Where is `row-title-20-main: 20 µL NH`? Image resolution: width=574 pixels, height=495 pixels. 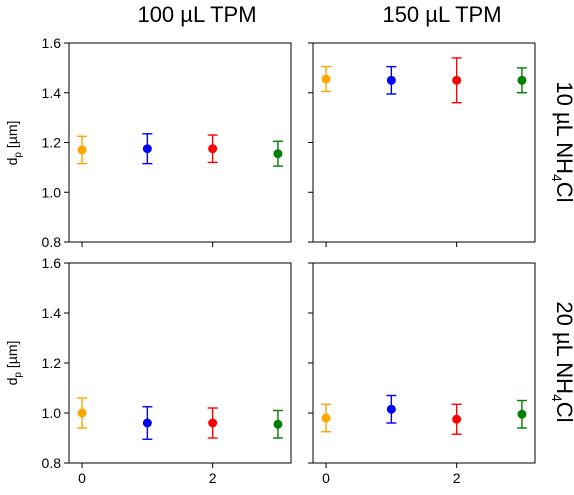 row-title-20-main: 20 µL NH is located at coordinates (563, 347).